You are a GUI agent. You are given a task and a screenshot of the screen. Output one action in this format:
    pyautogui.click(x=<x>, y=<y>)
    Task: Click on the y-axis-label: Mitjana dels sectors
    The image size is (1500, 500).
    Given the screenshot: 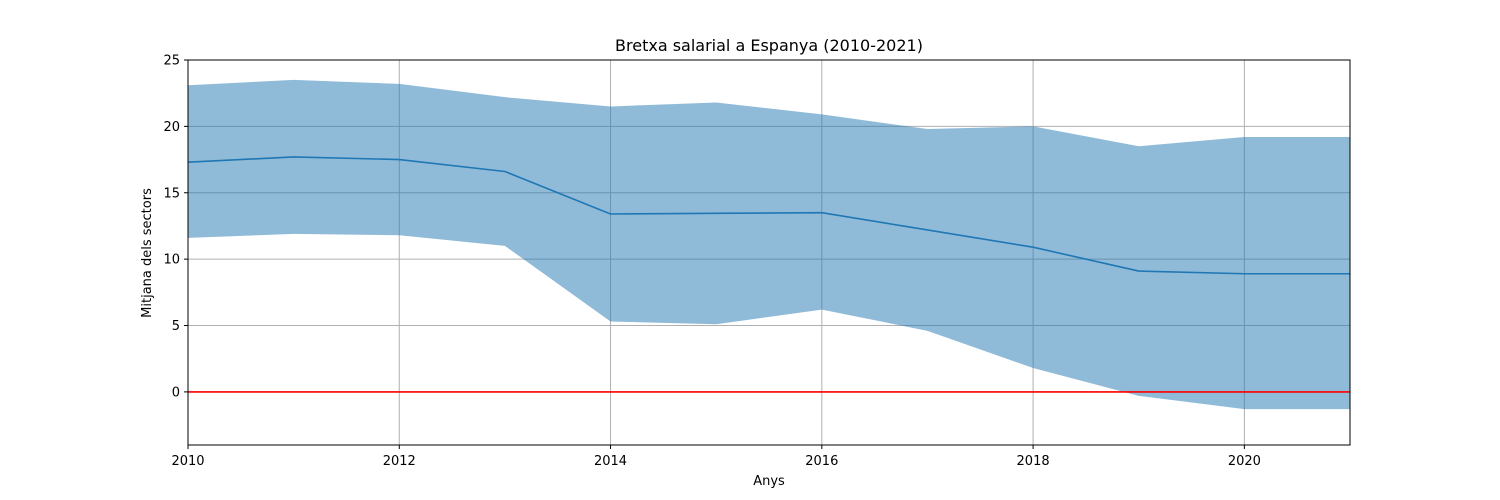 What is the action you would take?
    pyautogui.click(x=147, y=253)
    